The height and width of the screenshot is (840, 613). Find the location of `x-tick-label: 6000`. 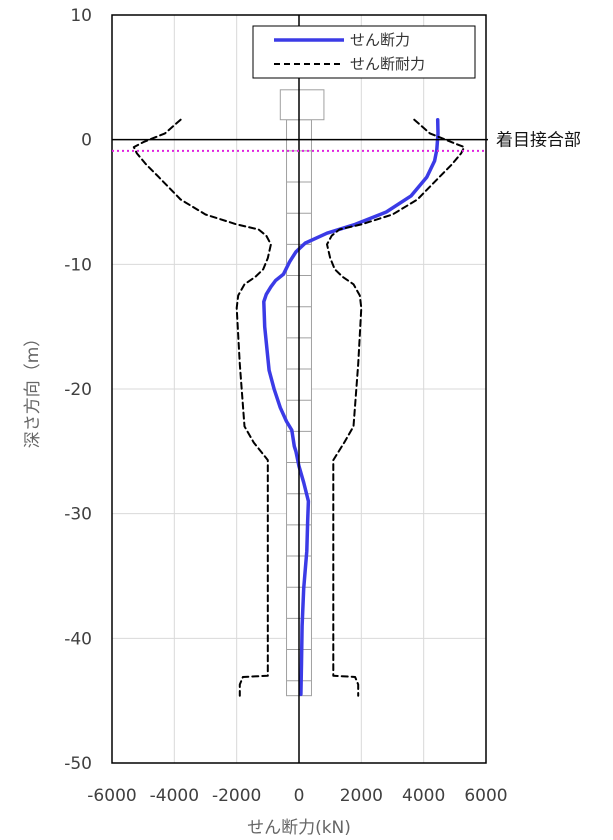

x-tick-label: 6000 is located at coordinates (485, 796).